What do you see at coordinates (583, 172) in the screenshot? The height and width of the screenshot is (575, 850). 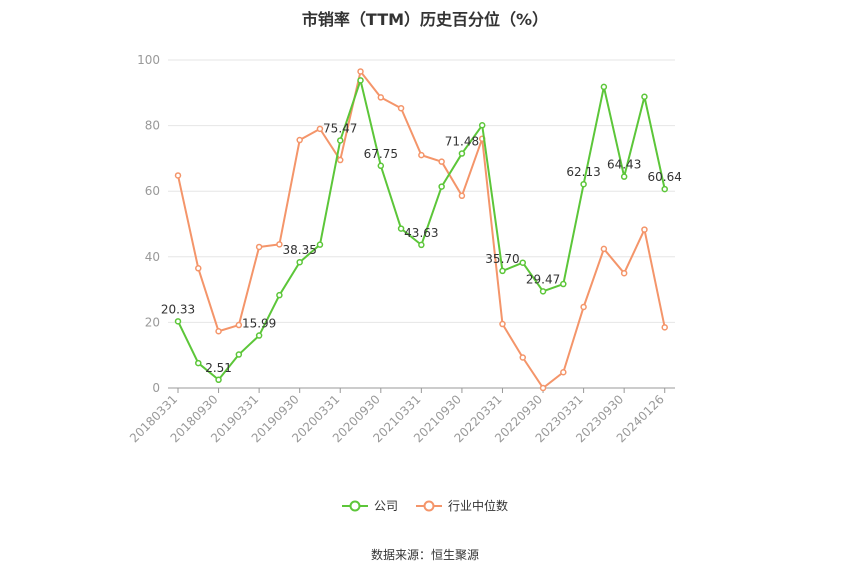 I see `data-label: 62.13` at bounding box center [583, 172].